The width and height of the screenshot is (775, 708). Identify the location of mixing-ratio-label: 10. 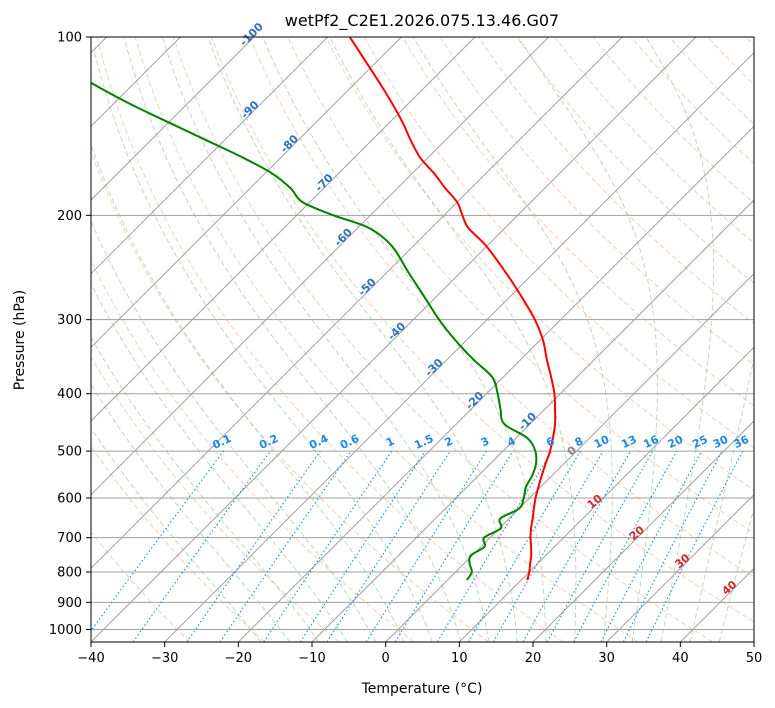
(602, 442).